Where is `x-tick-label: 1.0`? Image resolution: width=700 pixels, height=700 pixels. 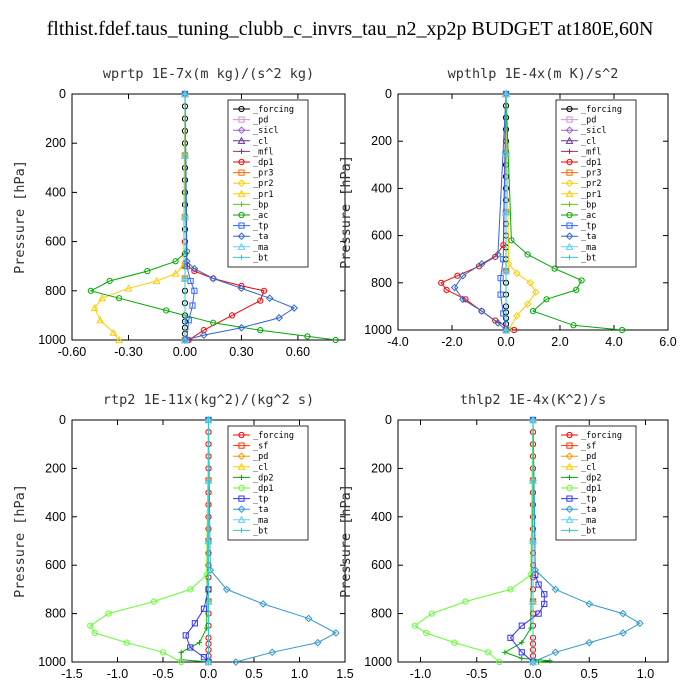
x-tick-label: 1.0 is located at coordinates (299, 674).